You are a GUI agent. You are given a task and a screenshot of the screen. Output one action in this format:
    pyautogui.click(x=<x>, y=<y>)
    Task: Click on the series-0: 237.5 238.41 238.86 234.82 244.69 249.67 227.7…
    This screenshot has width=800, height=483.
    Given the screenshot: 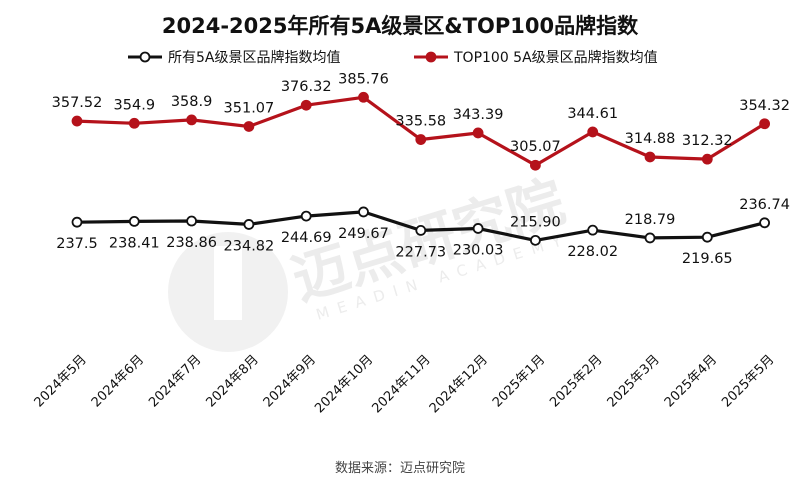 What is the action you would take?
    pyautogui.click(x=423, y=232)
    